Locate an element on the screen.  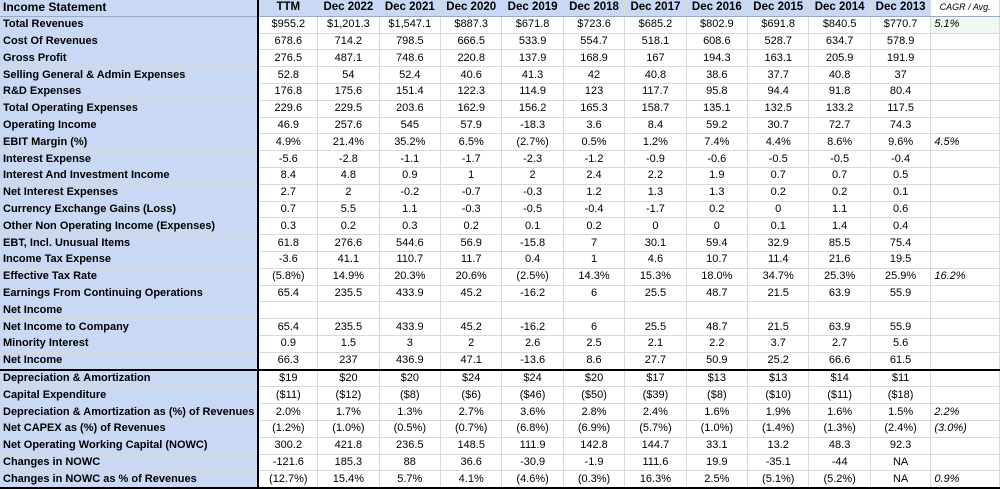
value-cell: -1.1 is located at coordinates (410, 159).